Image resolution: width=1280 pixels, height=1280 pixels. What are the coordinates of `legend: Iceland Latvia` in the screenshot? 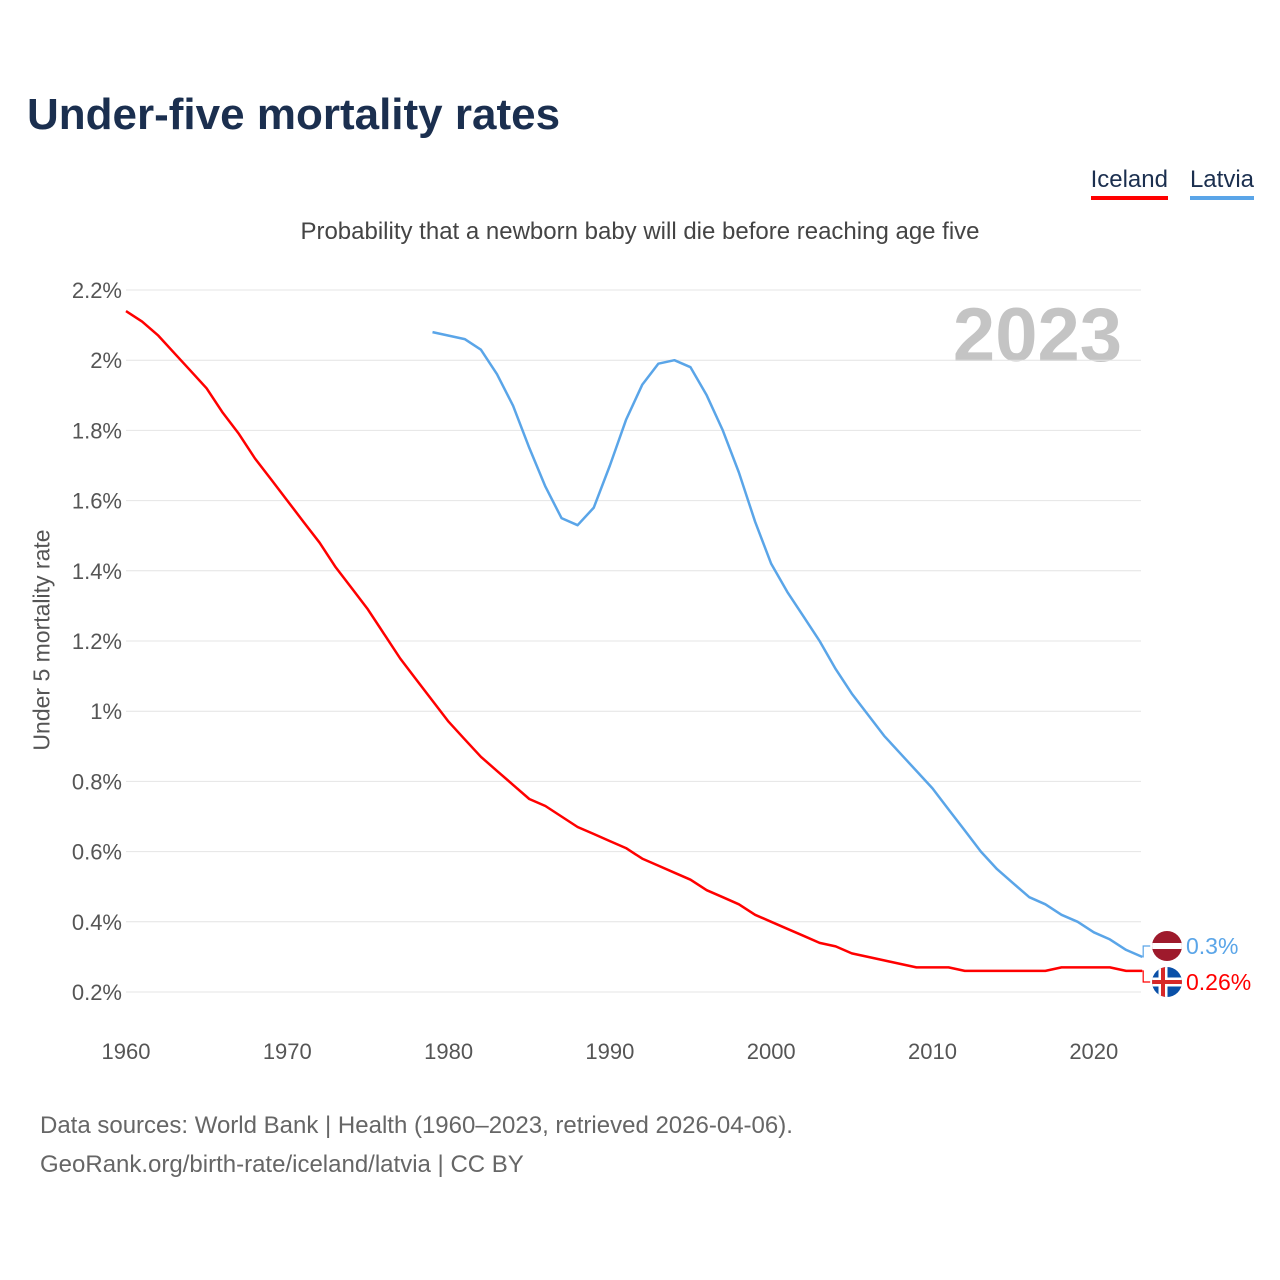 It's located at (1172, 183).